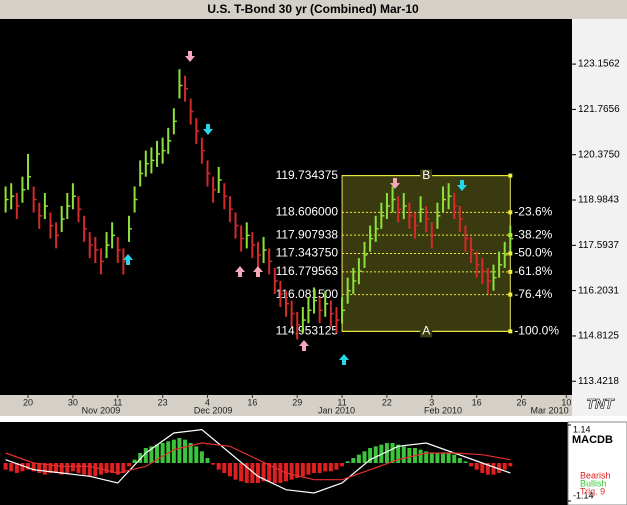 The width and height of the screenshot is (627, 505). I want to click on x-tick-label: 30, so click(73, 402).